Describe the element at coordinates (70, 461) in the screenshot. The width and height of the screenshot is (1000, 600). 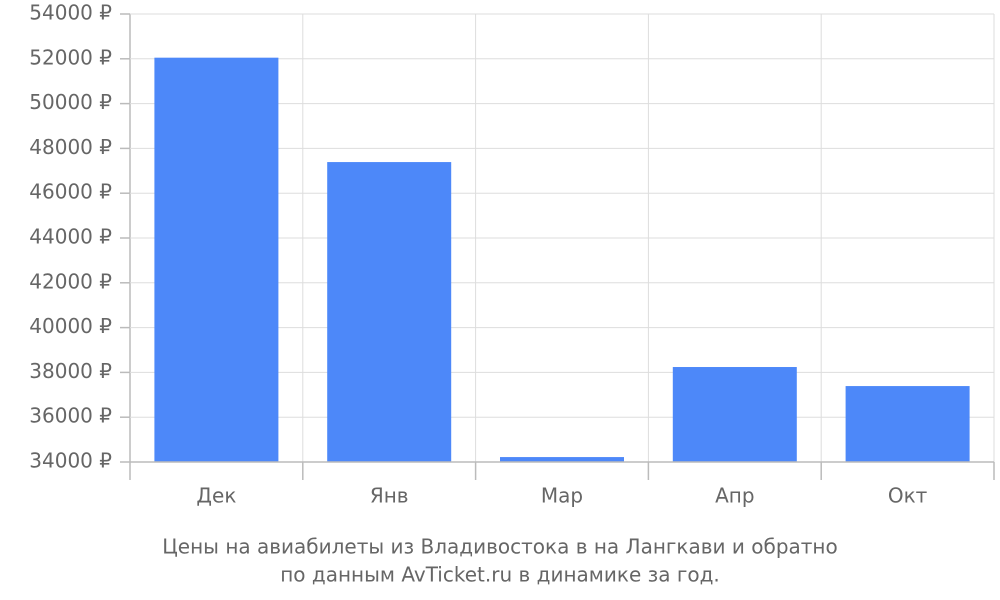
I see `y-tick-label: 34000 ₽` at that location.